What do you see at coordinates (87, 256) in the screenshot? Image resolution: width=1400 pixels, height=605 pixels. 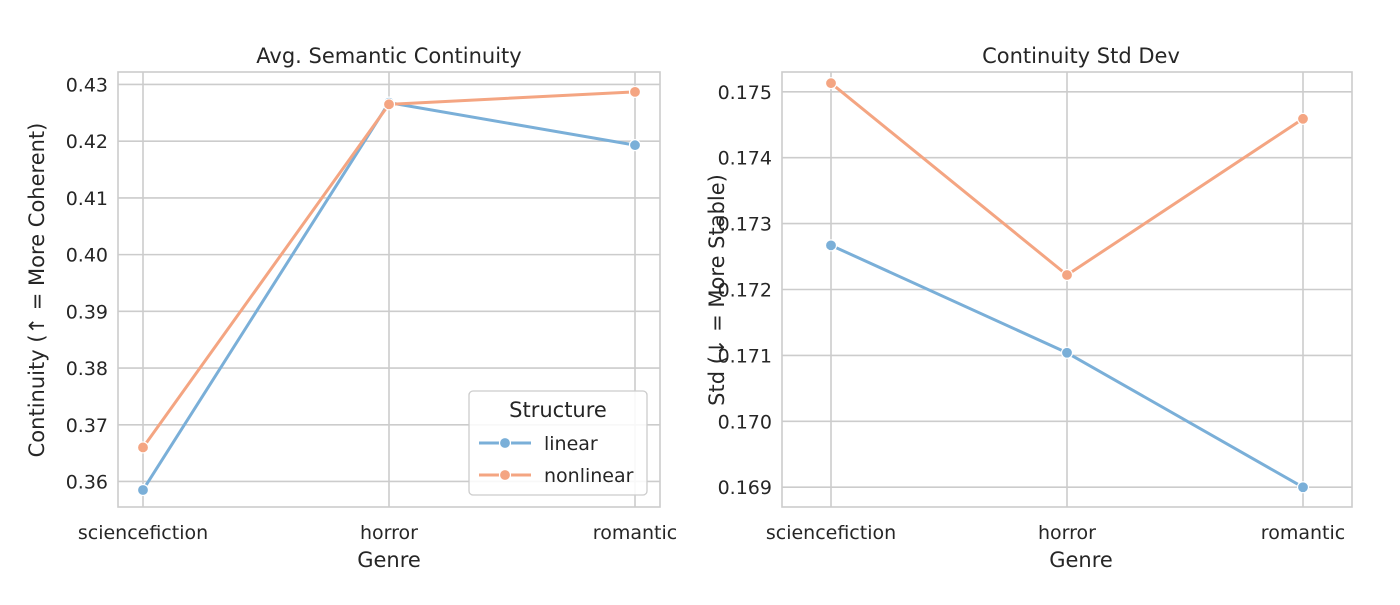 I see `y-tick-label: 0.40` at bounding box center [87, 256].